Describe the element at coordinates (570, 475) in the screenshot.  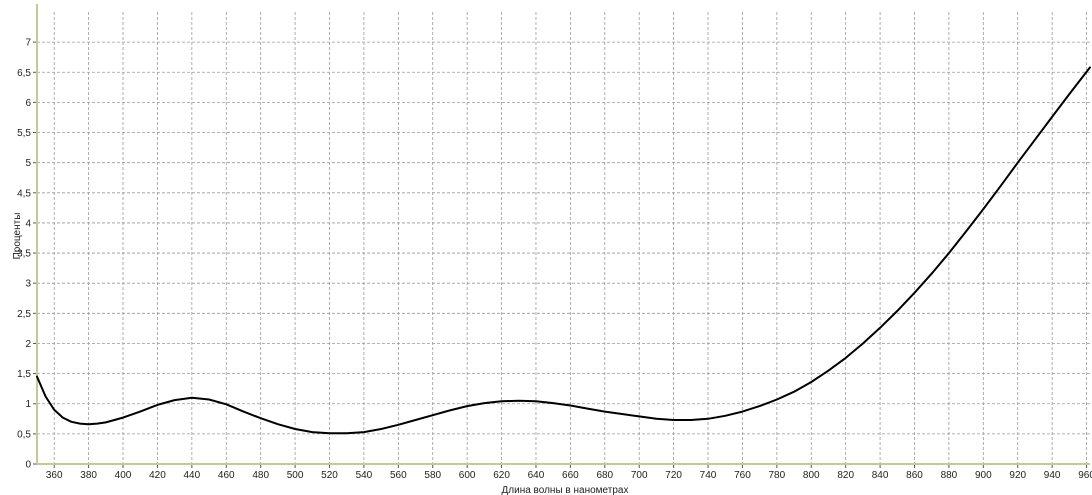
I see `x-tick-label: 660` at that location.